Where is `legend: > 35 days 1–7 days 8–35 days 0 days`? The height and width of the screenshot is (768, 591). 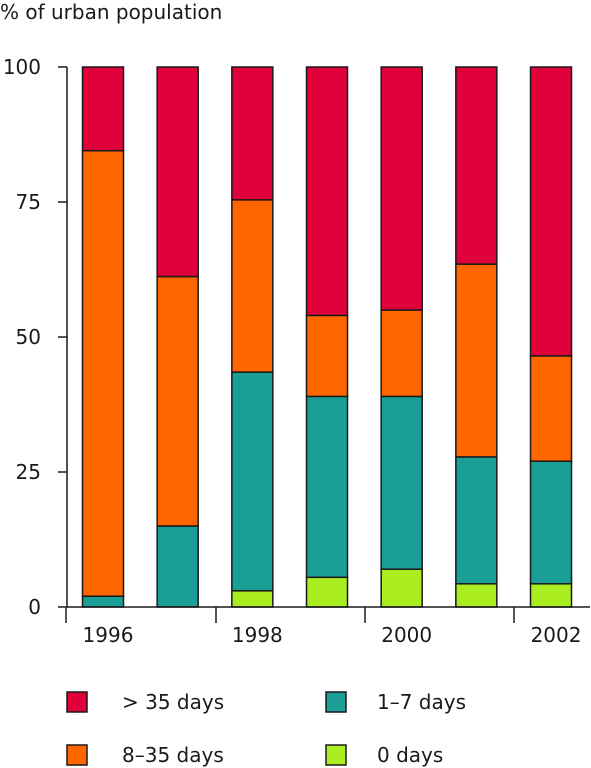 legend: > 35 days 1–7 days 8–35 days 0 days is located at coordinates (266, 728).